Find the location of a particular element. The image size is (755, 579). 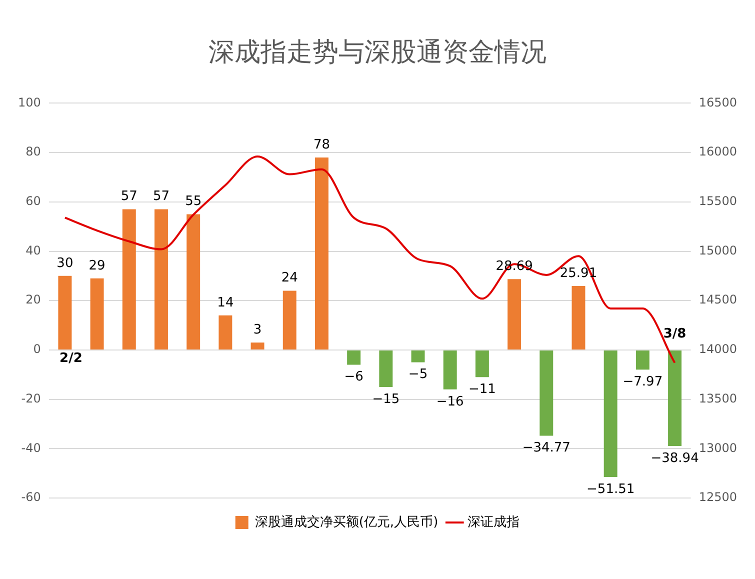

legend-label: 深股通成交净买额(亿元,人民币) is located at coordinates (346, 522).